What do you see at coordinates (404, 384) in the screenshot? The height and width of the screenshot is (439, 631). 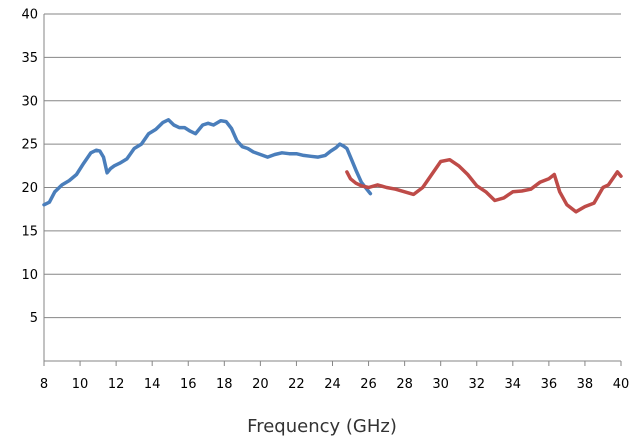 I see `x-tick-label: 28` at bounding box center [404, 384].